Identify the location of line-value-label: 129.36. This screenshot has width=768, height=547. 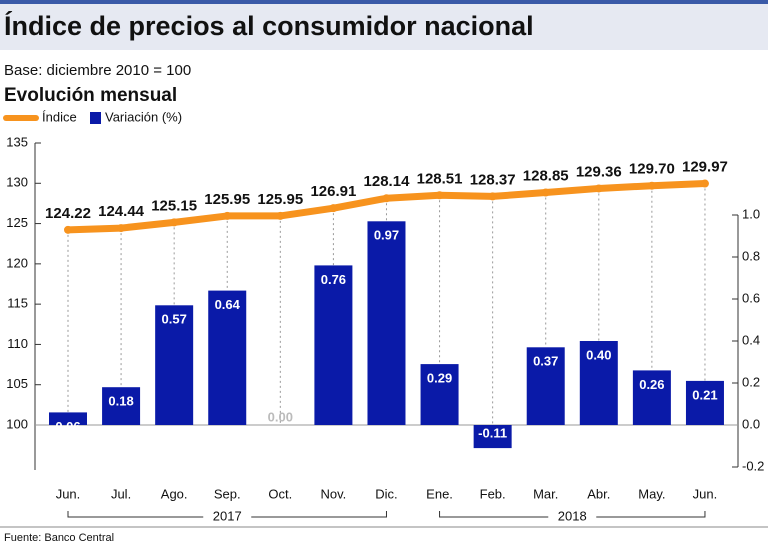
(599, 171).